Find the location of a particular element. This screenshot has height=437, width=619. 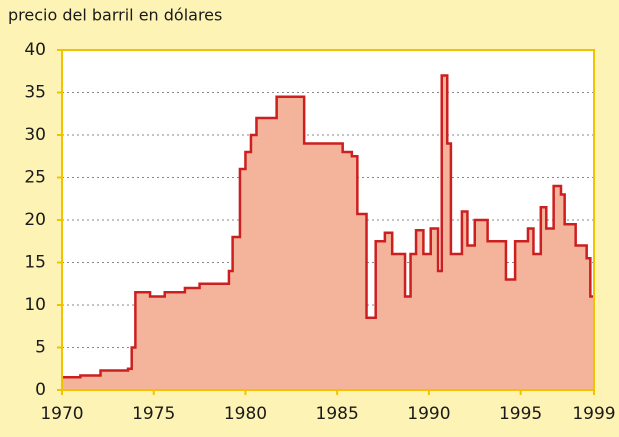

y-tick-label: 30 is located at coordinates (35, 135).